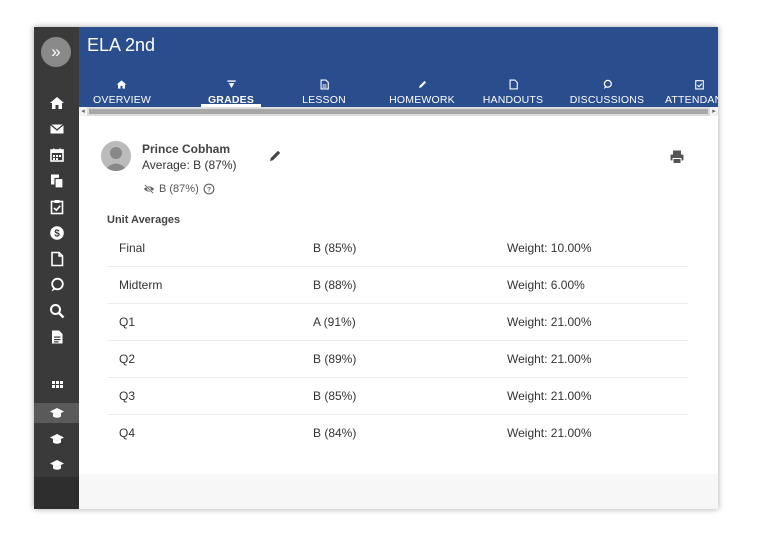 This screenshot has height=540, width=760. Describe the element at coordinates (335, 359) in the screenshot. I see `unit-grade: B (89%)` at that location.